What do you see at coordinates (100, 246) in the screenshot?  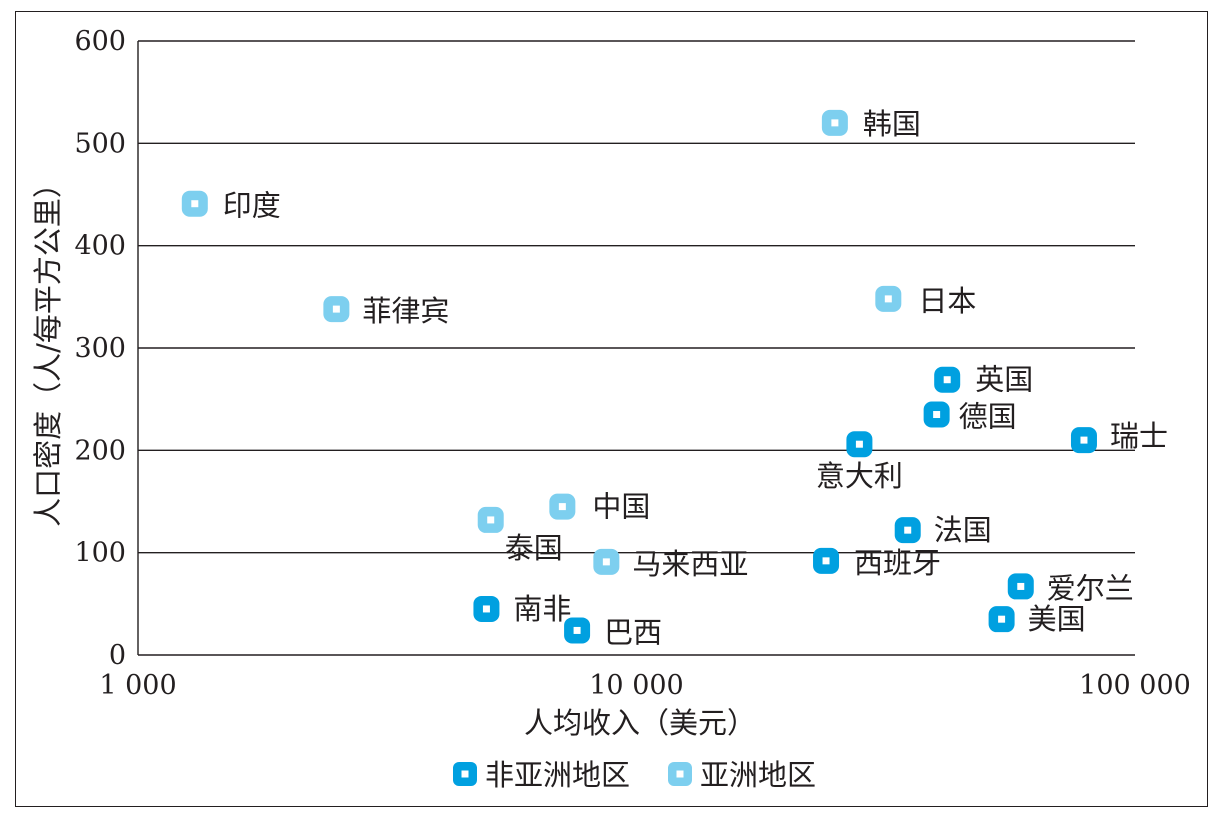 I see `y-tick-label: 400` at bounding box center [100, 246].